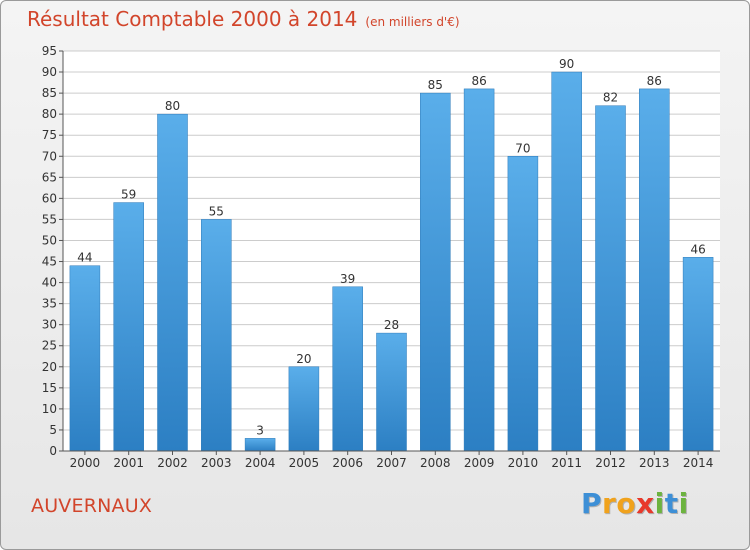  I want to click on x-tick-label: 2004, so click(260, 463).